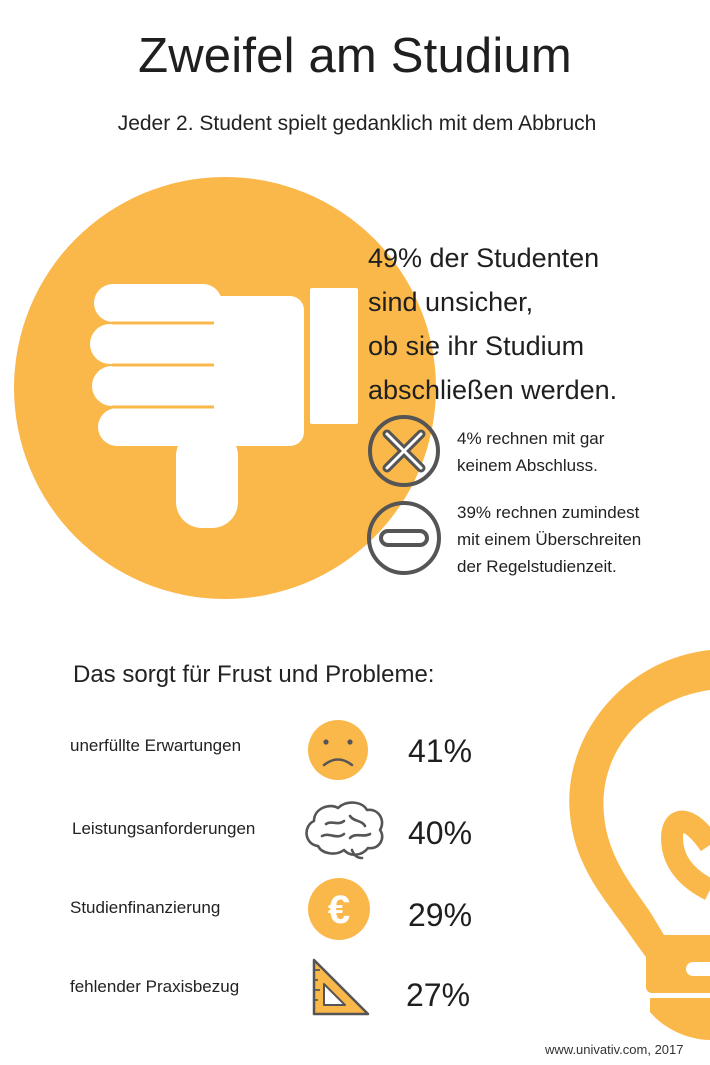  I want to click on stat-no-degree: 4% rechnen mit gar keinem Abschluss., so click(530, 452).